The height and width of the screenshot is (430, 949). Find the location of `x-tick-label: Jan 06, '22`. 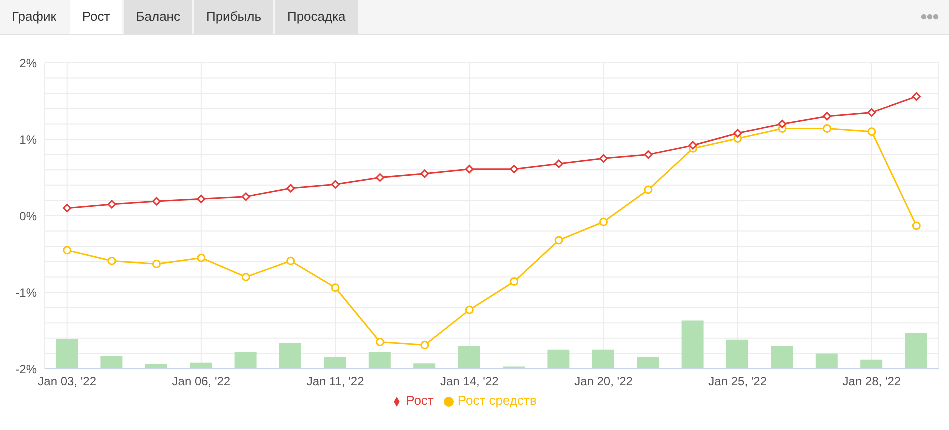

x-tick-label: Jan 06, '22 is located at coordinates (201, 381).